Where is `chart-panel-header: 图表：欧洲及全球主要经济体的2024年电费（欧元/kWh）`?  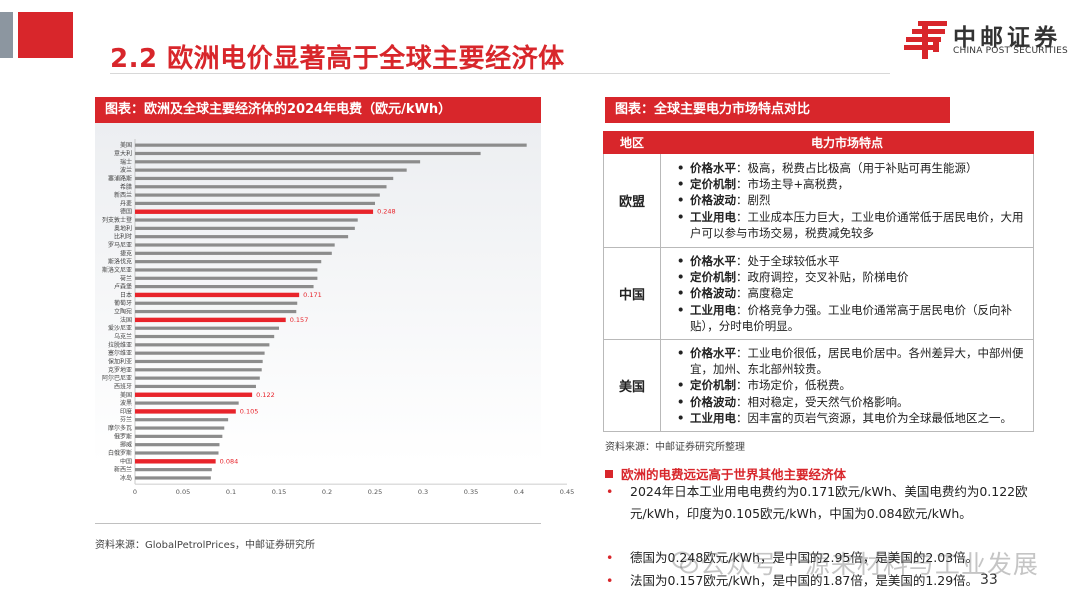
chart-panel-header: 图表：欧洲及全球主要经济体的2024年电费（欧元/kWh） is located at coordinates (318, 110).